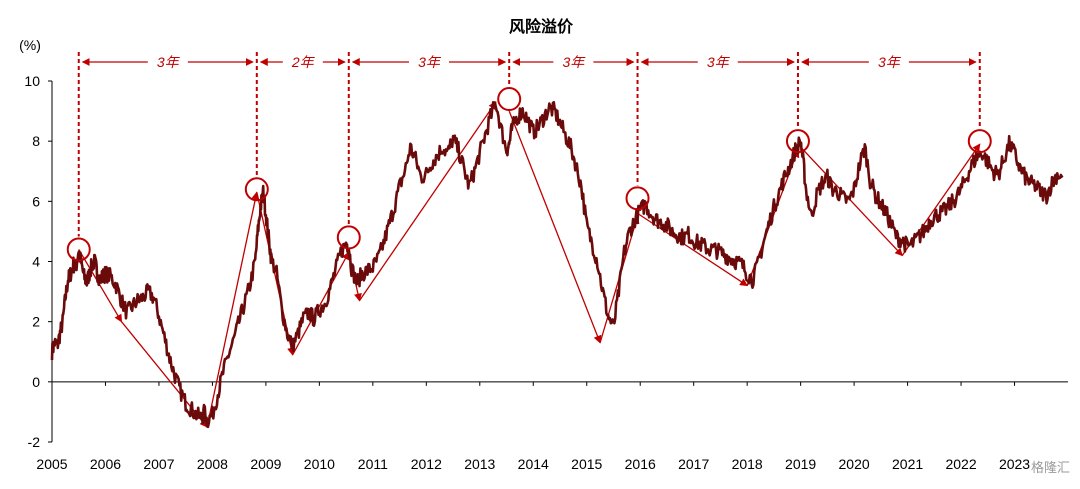 The image size is (1080, 489). Describe the element at coordinates (479, 464) in the screenshot. I see `x-tick-label: 2013` at that location.